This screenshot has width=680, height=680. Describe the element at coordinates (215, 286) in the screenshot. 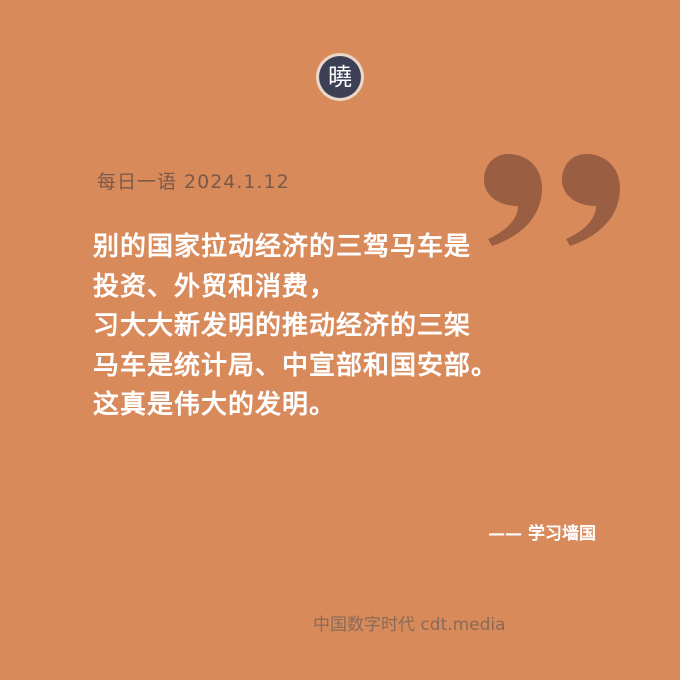

I see `quote-line: 投资、外贸和消费，` at that location.